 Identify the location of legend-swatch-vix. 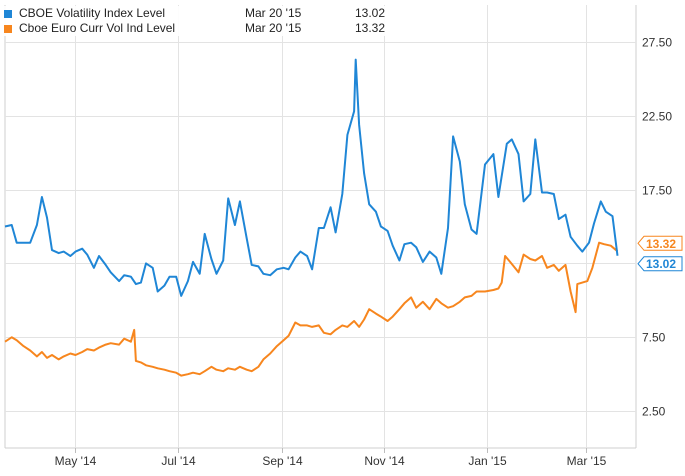
(8, 13).